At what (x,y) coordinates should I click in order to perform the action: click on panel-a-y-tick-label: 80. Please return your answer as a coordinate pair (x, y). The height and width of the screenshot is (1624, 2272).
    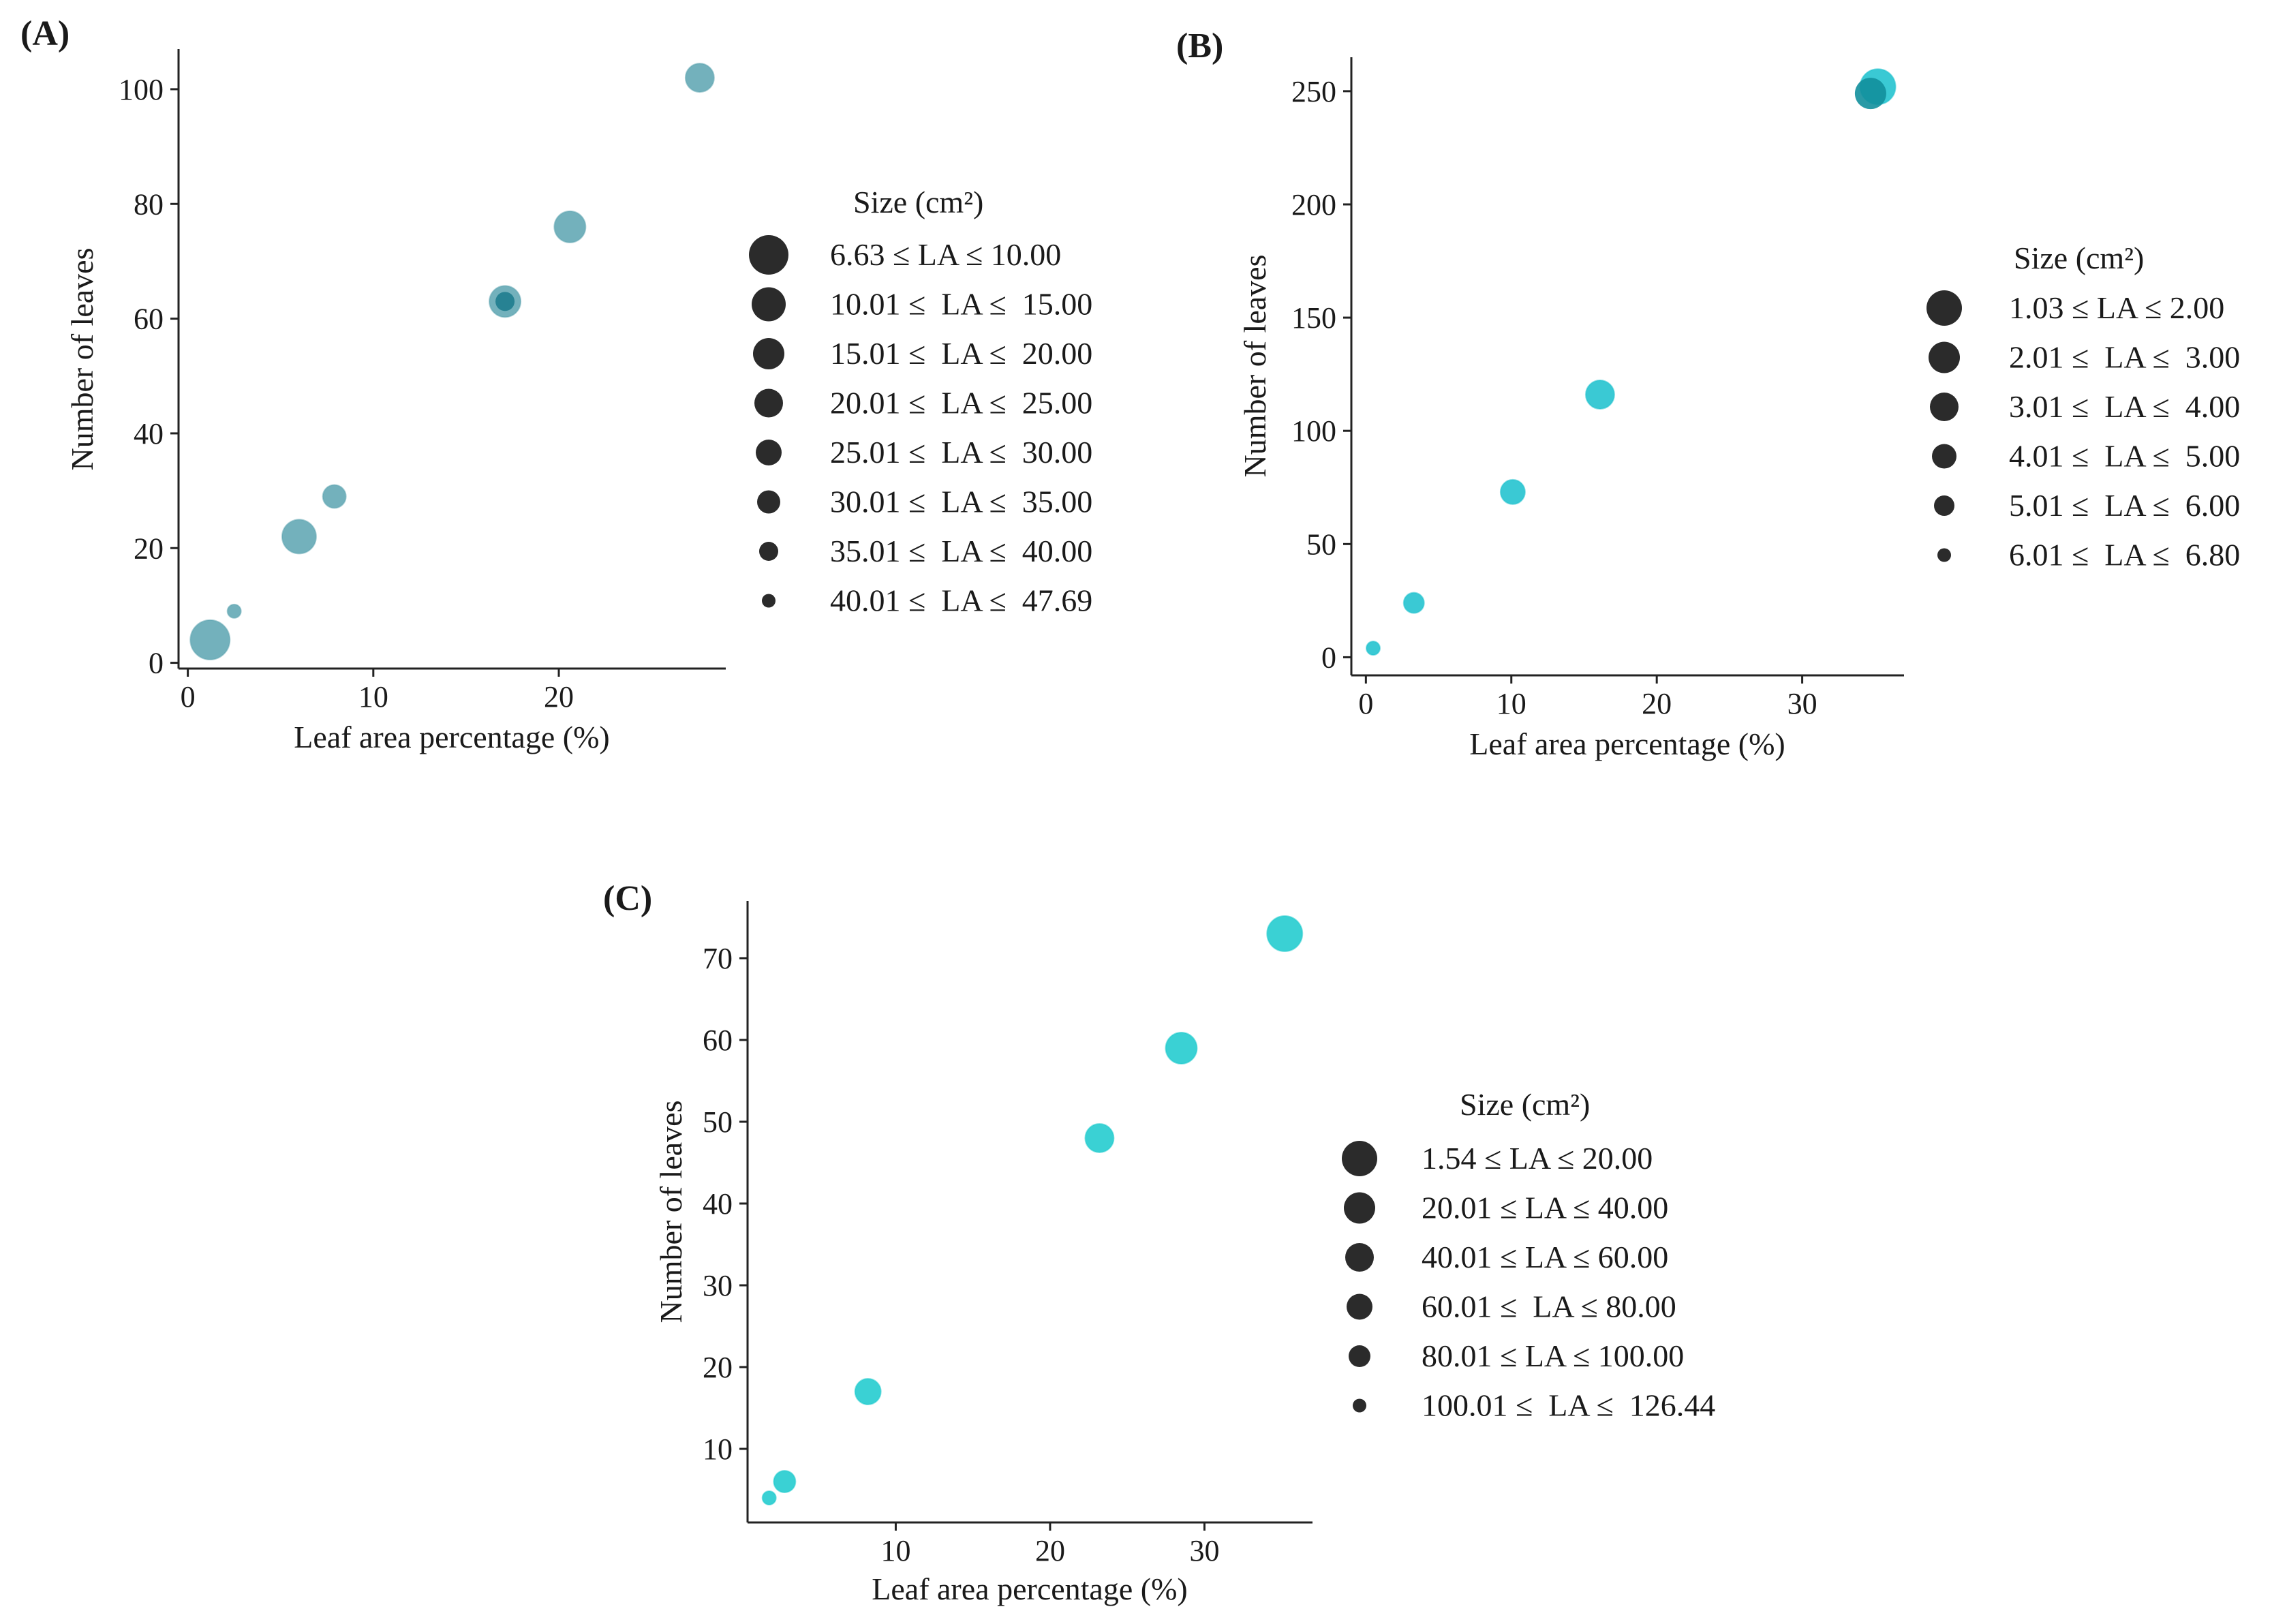
    Looking at the image, I should click on (149, 204).